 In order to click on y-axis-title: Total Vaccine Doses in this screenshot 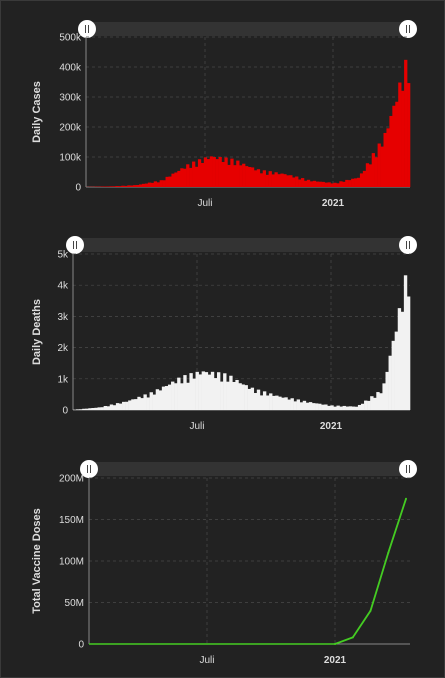, I will do `click(37, 561)`.